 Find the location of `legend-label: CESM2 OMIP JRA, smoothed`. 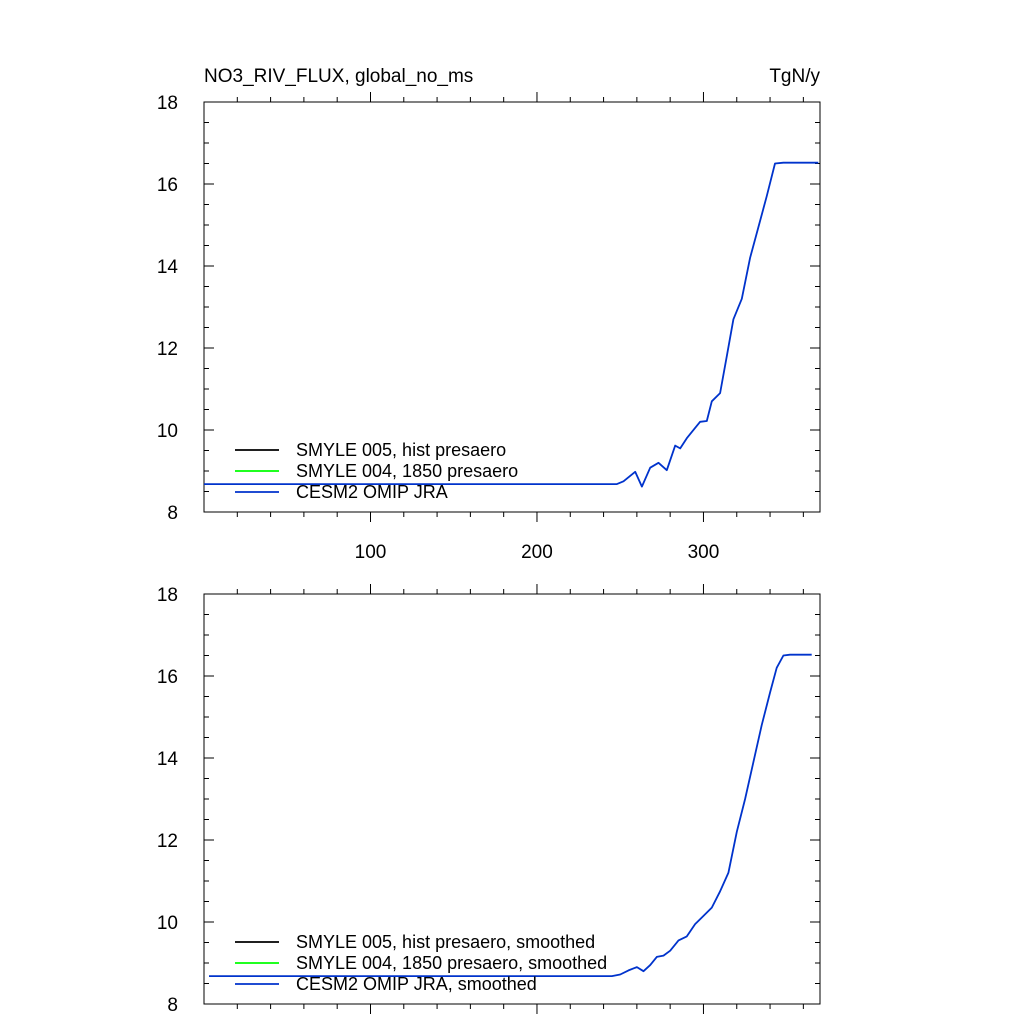

legend-label: CESM2 OMIP JRA, smoothed is located at coordinates (416, 984).